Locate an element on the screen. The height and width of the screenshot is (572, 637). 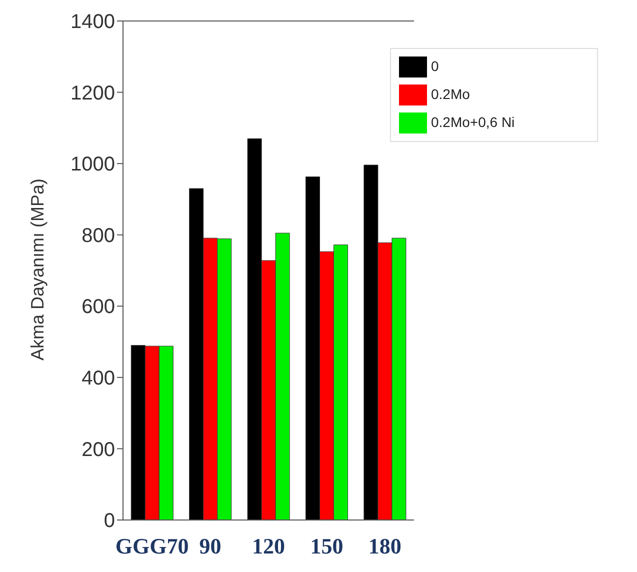
y-tick-label: 200 is located at coordinates (98, 449).